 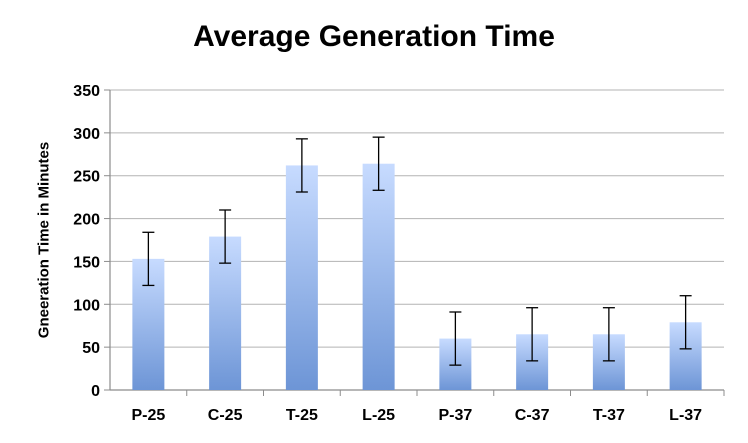 I want to click on y-tick-label: 200, so click(x=86, y=220).